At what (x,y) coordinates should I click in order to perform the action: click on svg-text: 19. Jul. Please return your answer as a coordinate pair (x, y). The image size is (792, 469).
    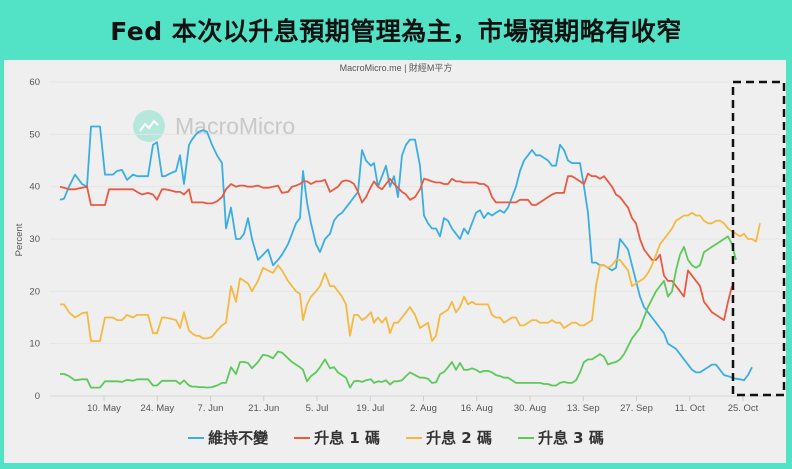
    Looking at the image, I should click on (370, 408).